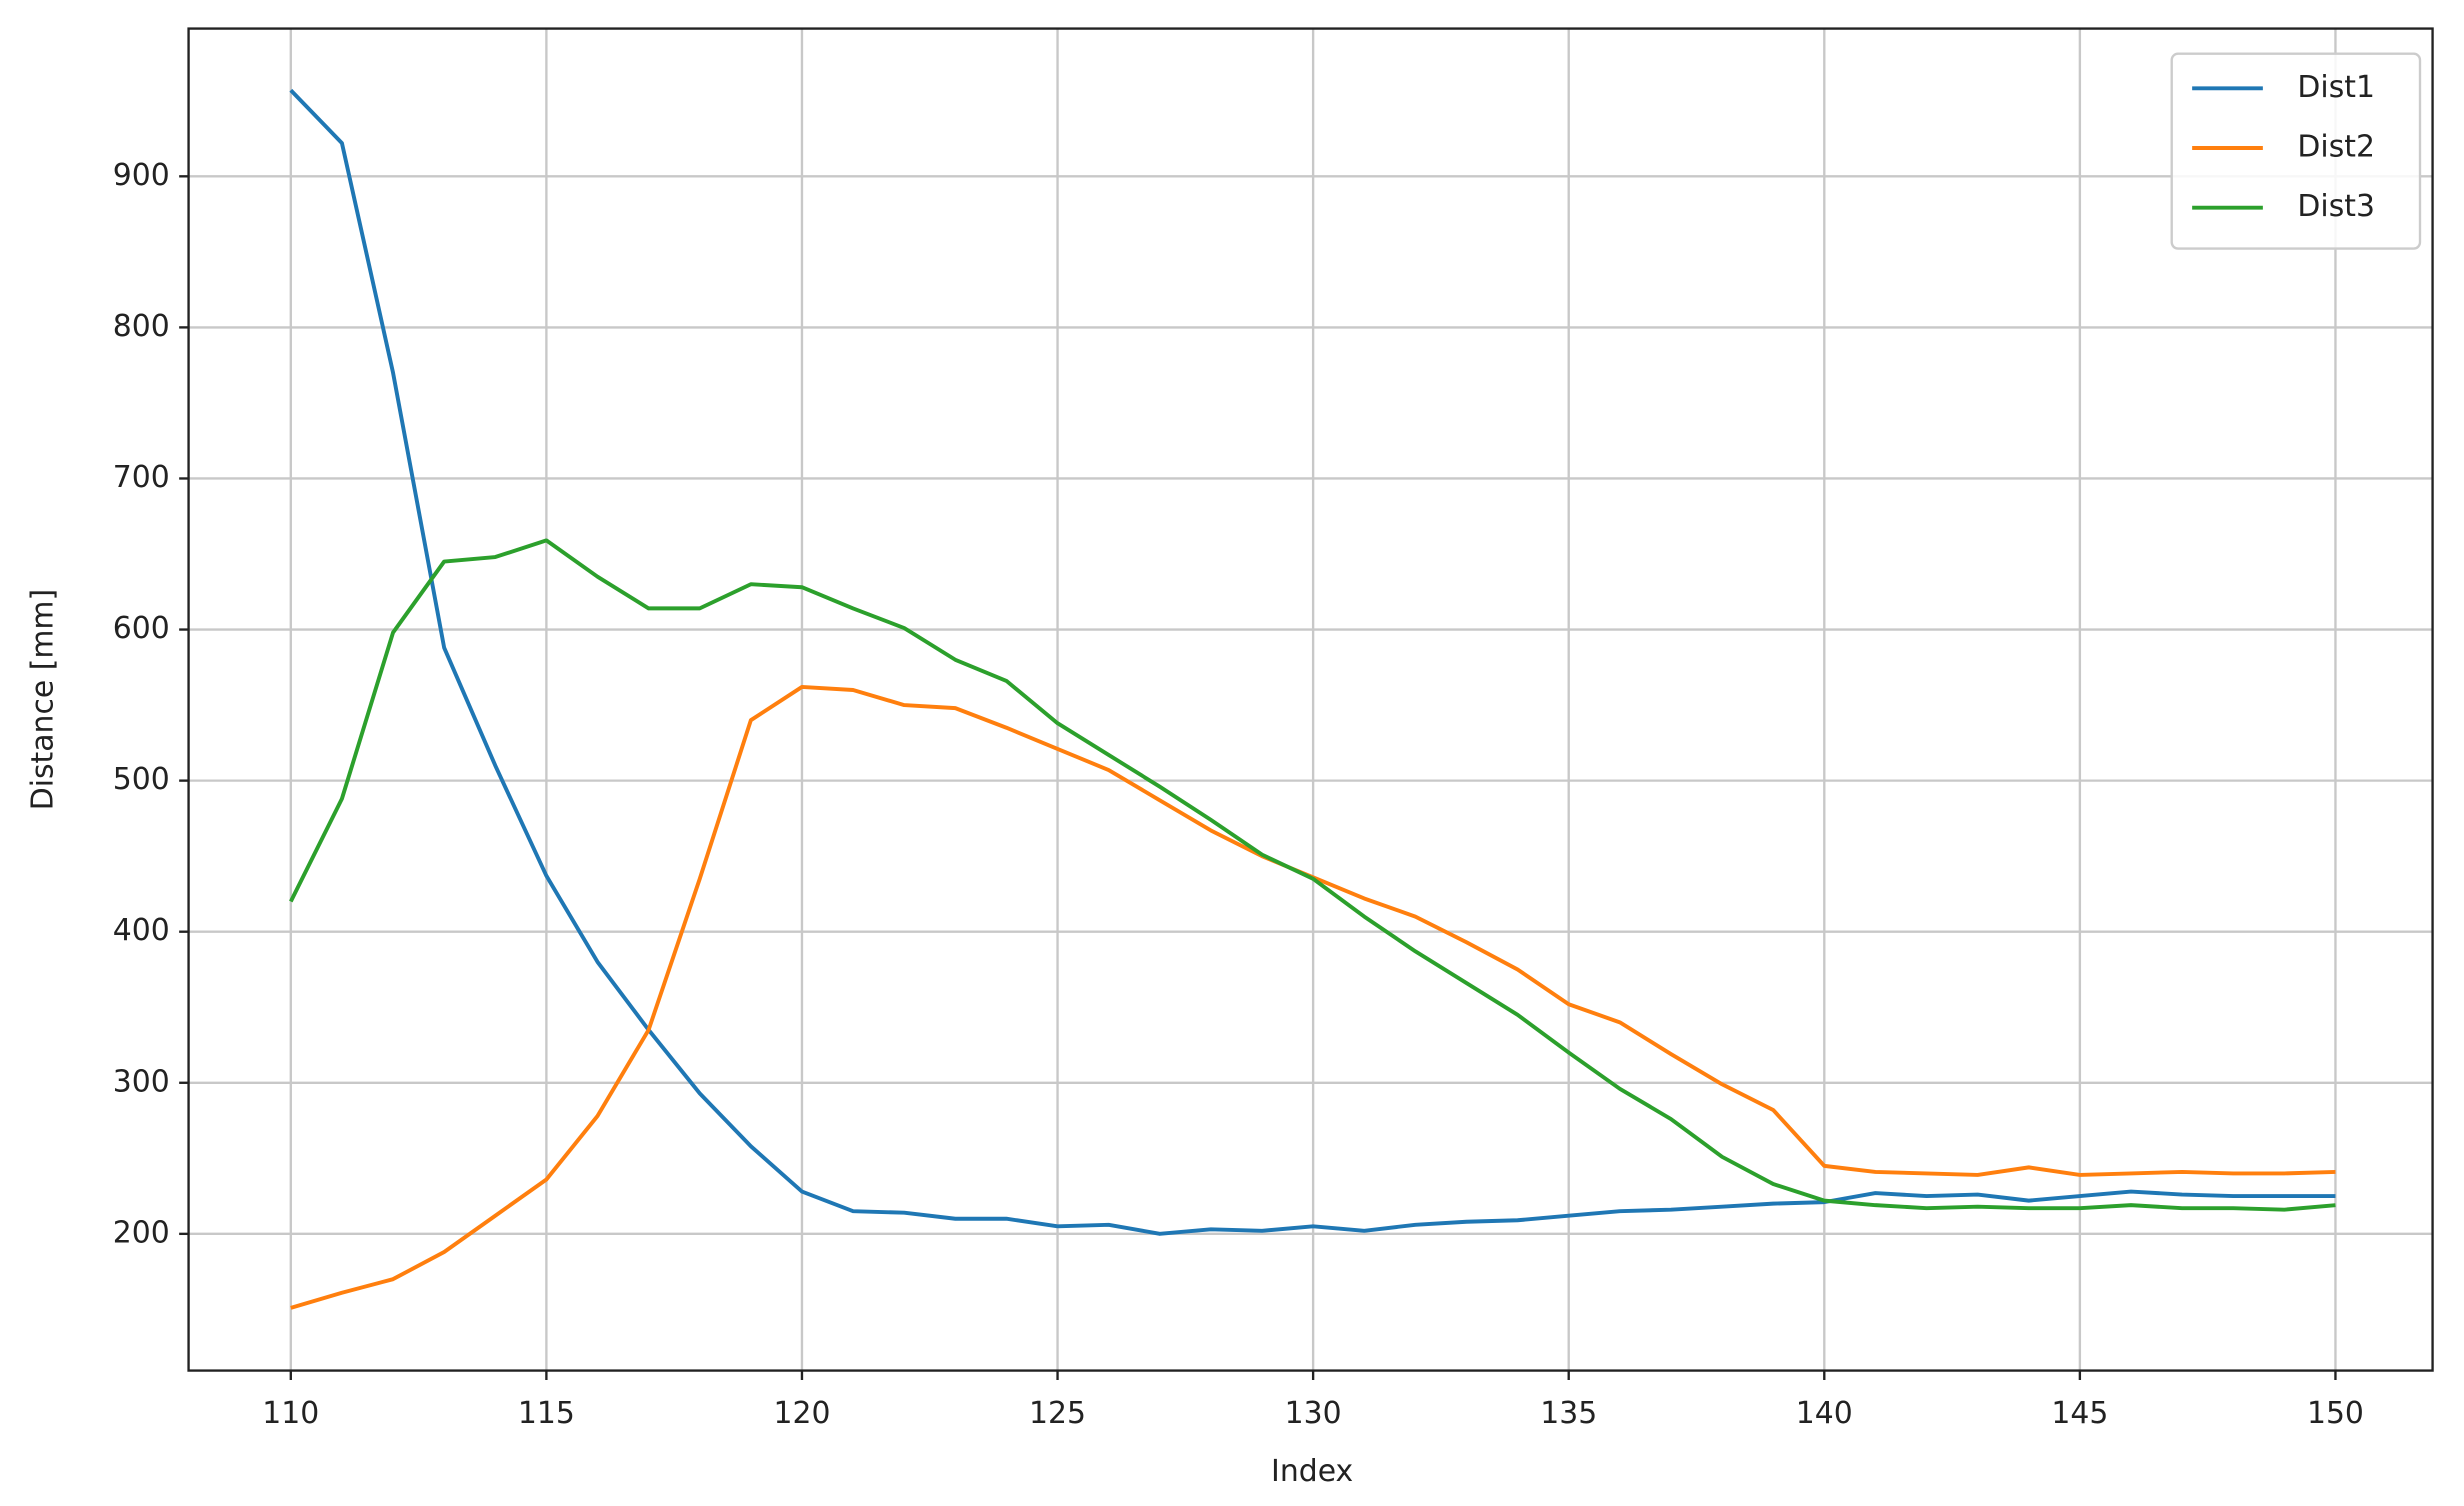 This screenshot has height=1506, width=2464. I want to click on y-tick-label: 700, so click(141, 477).